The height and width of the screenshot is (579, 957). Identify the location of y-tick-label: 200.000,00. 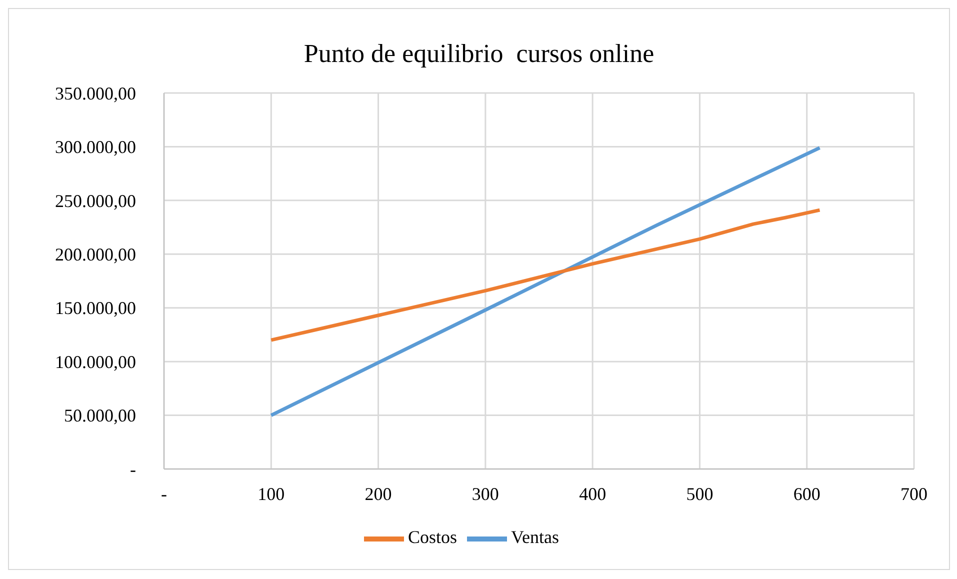
(95, 254).